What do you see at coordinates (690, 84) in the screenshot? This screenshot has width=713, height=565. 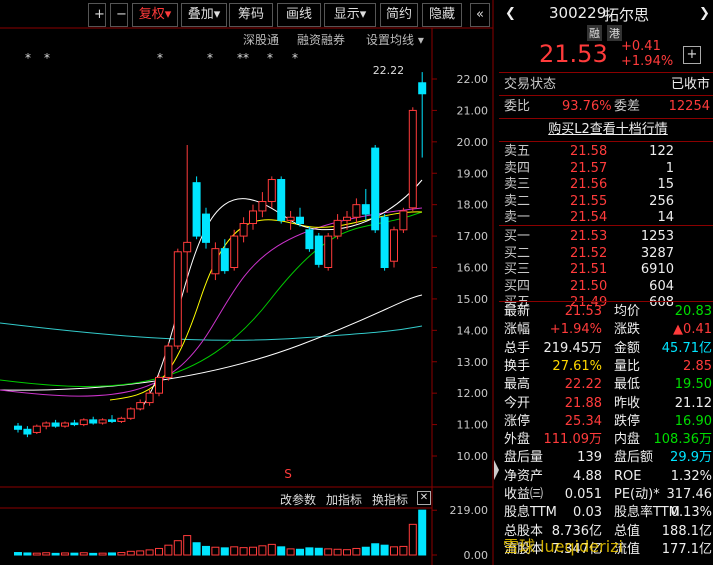 I see `cell: 已收市` at bounding box center [690, 84].